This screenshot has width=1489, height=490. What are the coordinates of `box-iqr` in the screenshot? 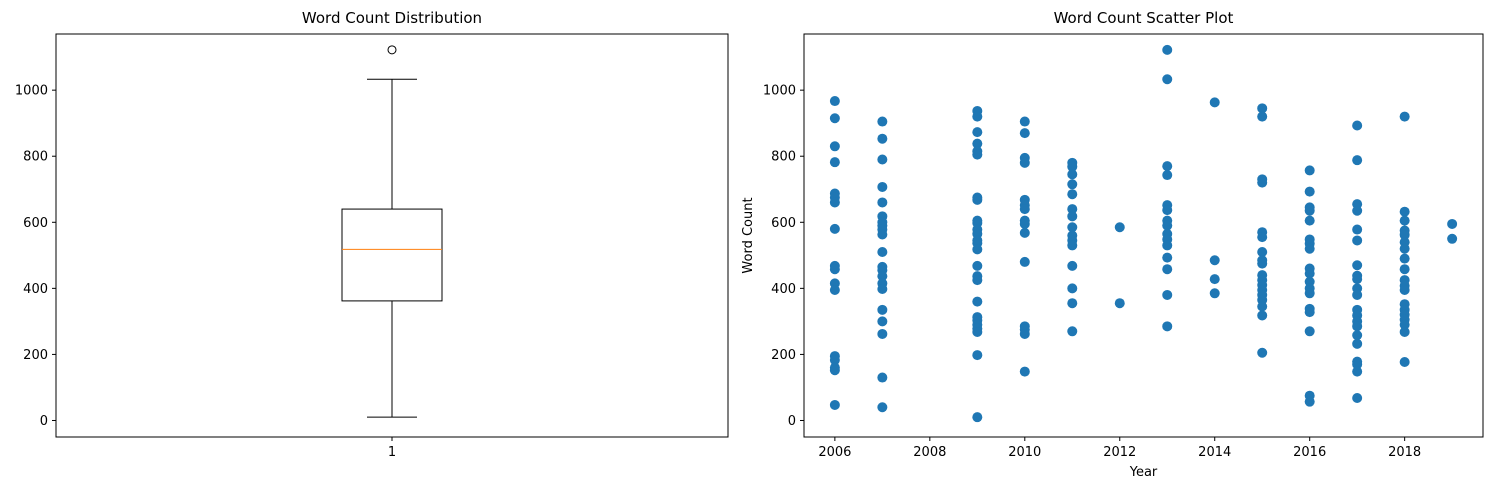 It's located at (392, 255).